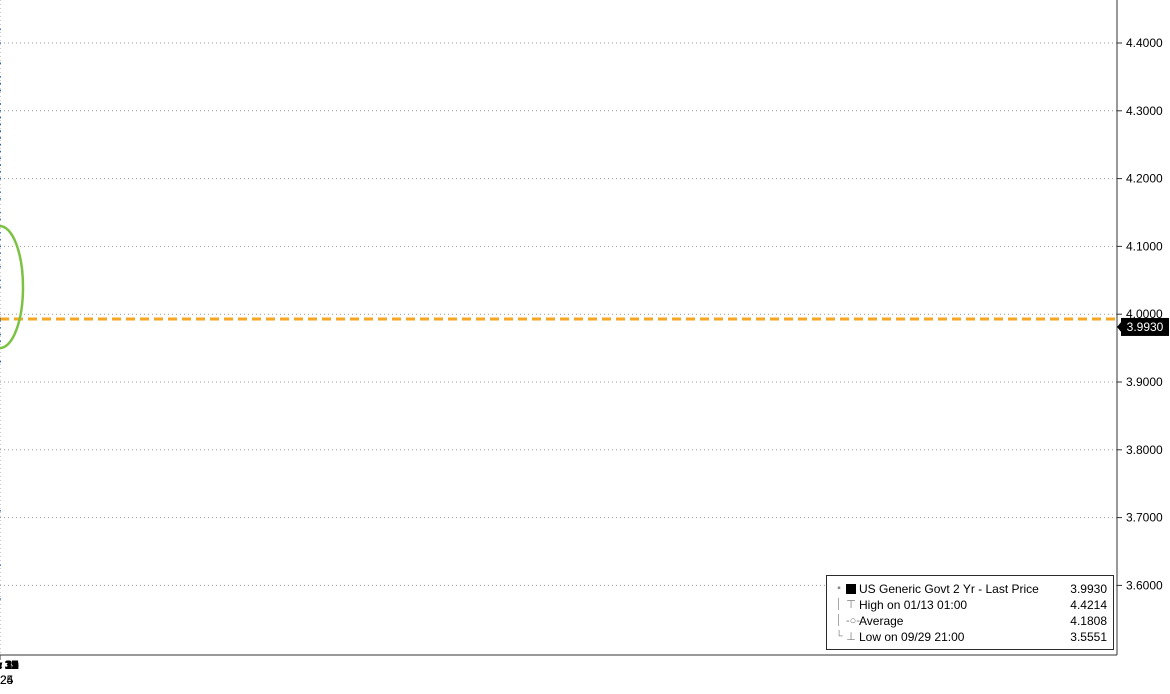 This screenshot has height=694, width=1170. What do you see at coordinates (1144, 246) in the screenshot?
I see `y-tick-label: 4.1000` at bounding box center [1144, 246].